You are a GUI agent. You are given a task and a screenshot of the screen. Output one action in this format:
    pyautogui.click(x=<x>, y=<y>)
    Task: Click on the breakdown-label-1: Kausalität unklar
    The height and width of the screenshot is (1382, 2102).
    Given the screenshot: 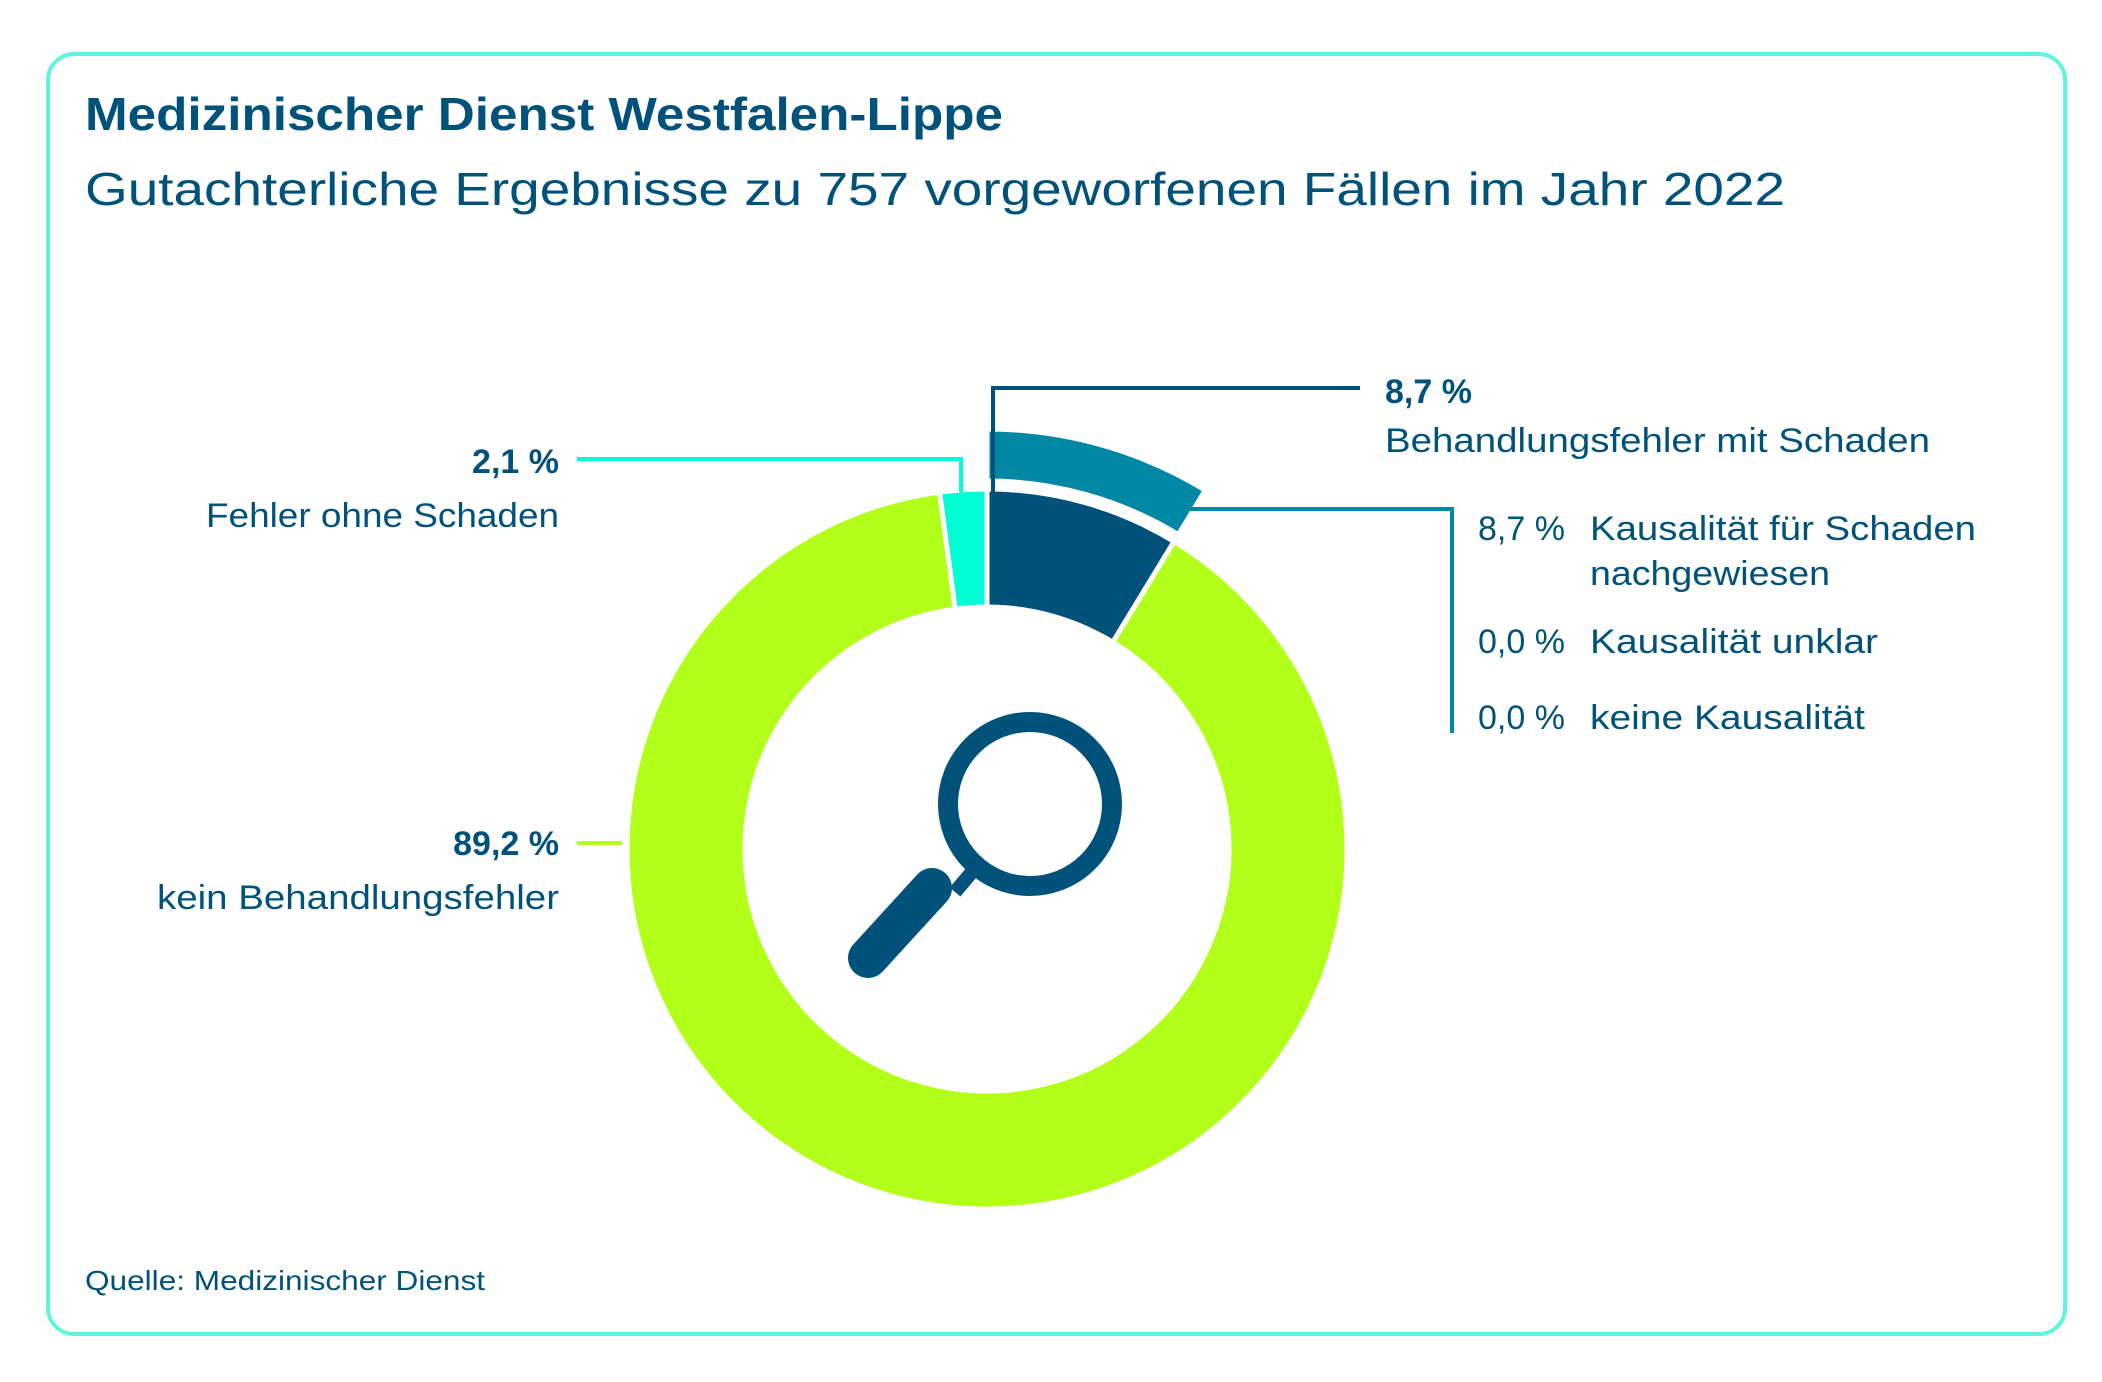 What is the action you would take?
    pyautogui.click(x=1734, y=642)
    